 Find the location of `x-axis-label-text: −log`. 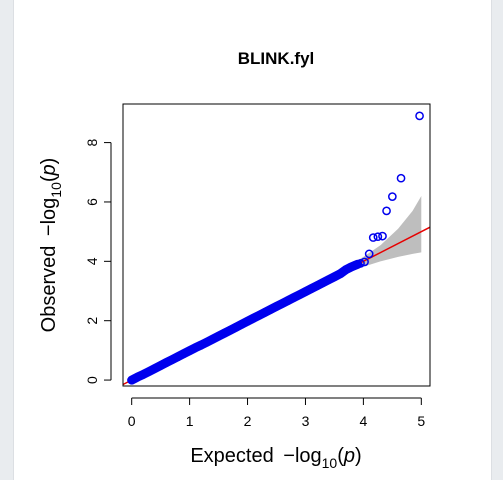

x-axis-label-text: −log is located at coordinates (302, 456).